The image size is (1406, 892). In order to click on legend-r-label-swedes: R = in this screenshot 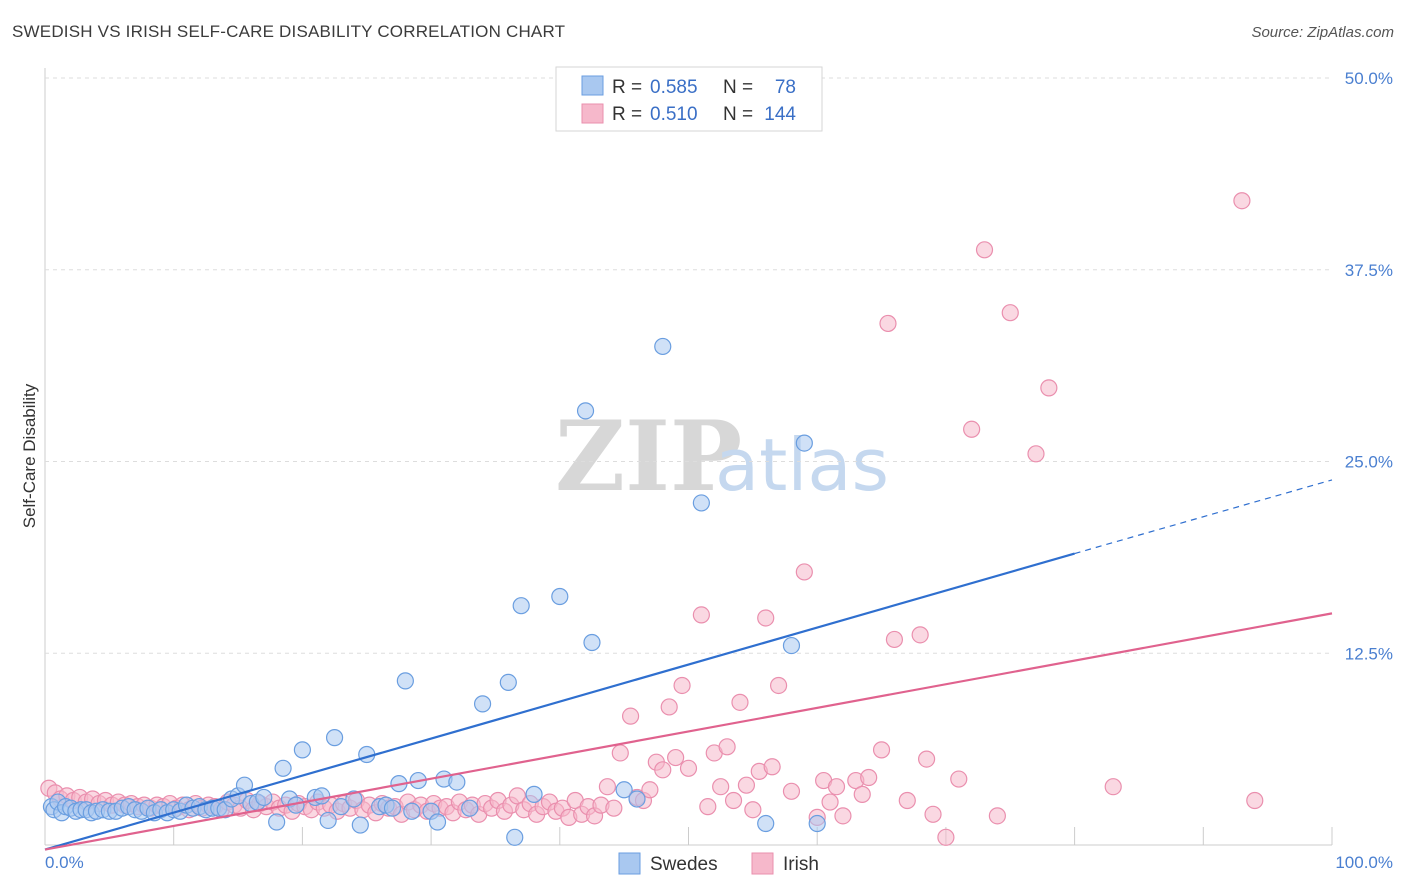, I will do `click(627, 87)`.